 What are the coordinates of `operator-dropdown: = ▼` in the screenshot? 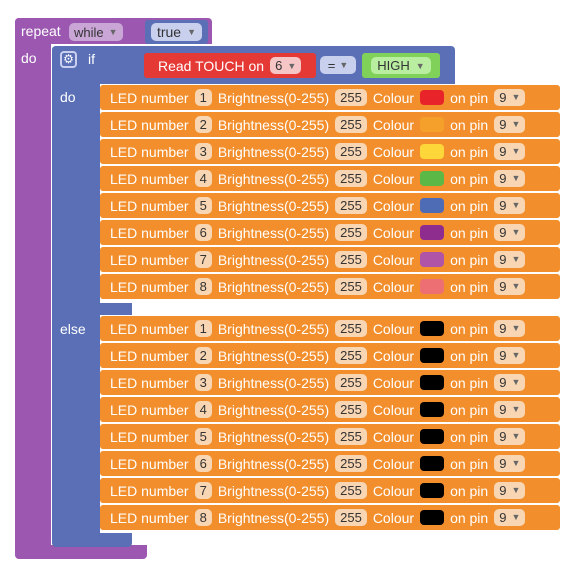 It's located at (338, 65).